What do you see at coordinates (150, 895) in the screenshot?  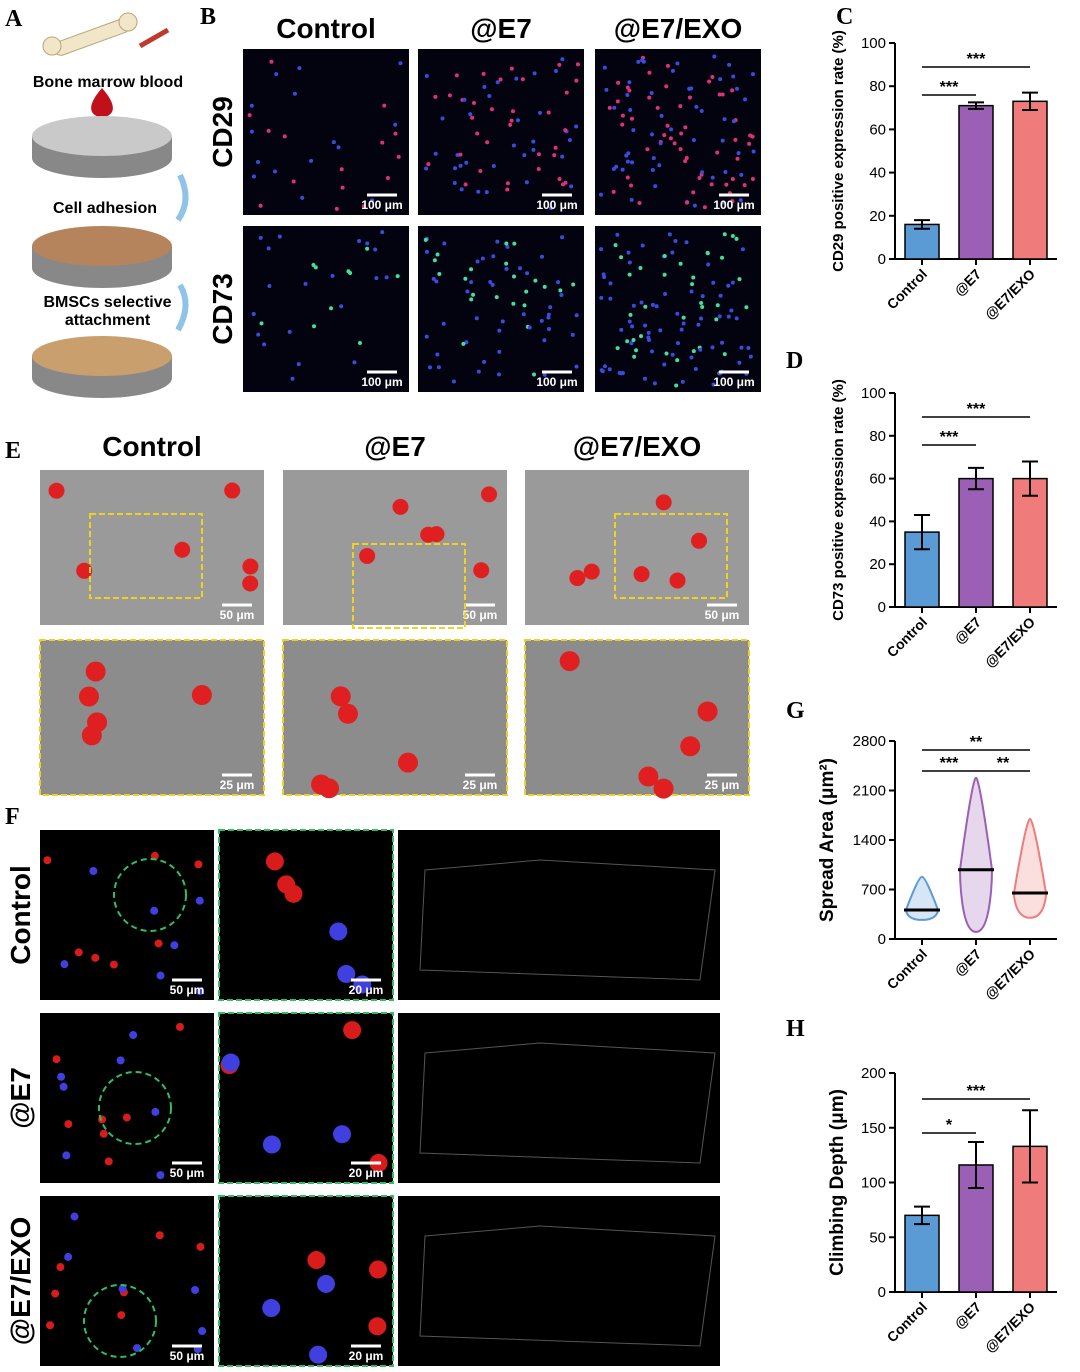 I see `zoom-circle` at bounding box center [150, 895].